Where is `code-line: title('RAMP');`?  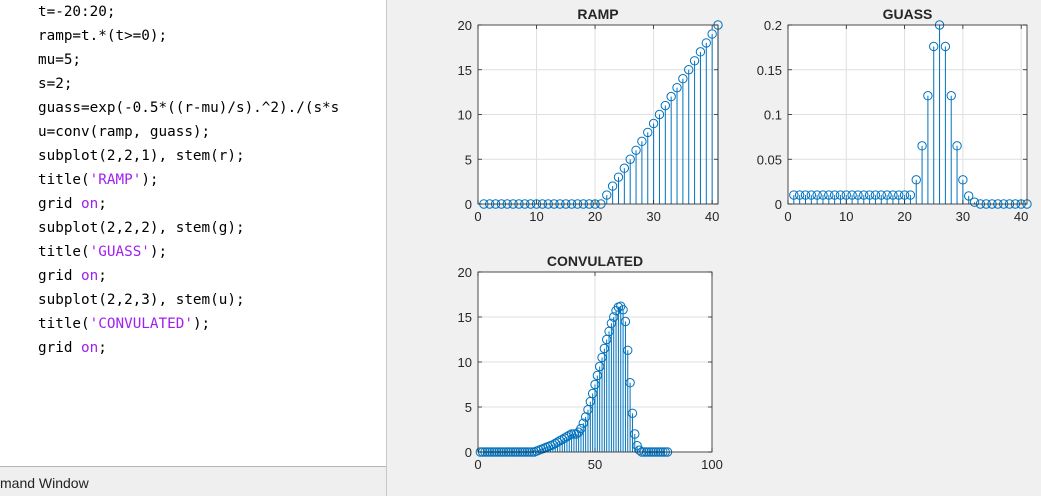
code-line: title('RAMP'); is located at coordinates (98, 180).